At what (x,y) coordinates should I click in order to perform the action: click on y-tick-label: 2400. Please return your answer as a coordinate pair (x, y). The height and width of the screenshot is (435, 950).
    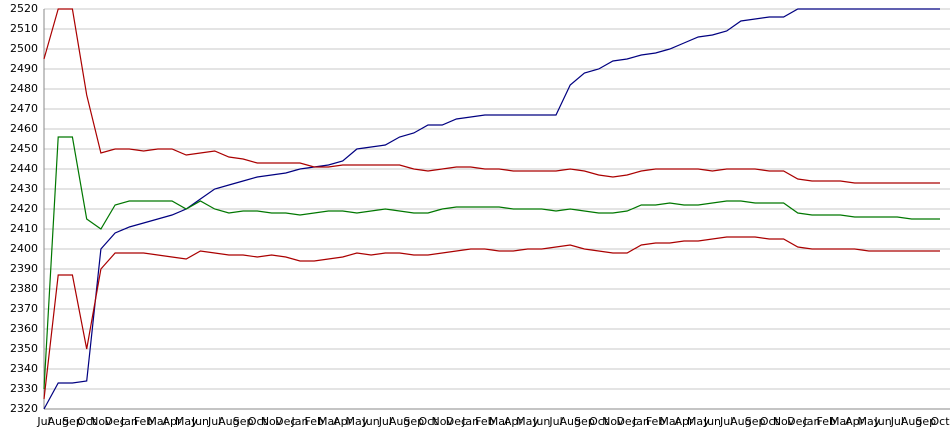
    Looking at the image, I should click on (24, 248).